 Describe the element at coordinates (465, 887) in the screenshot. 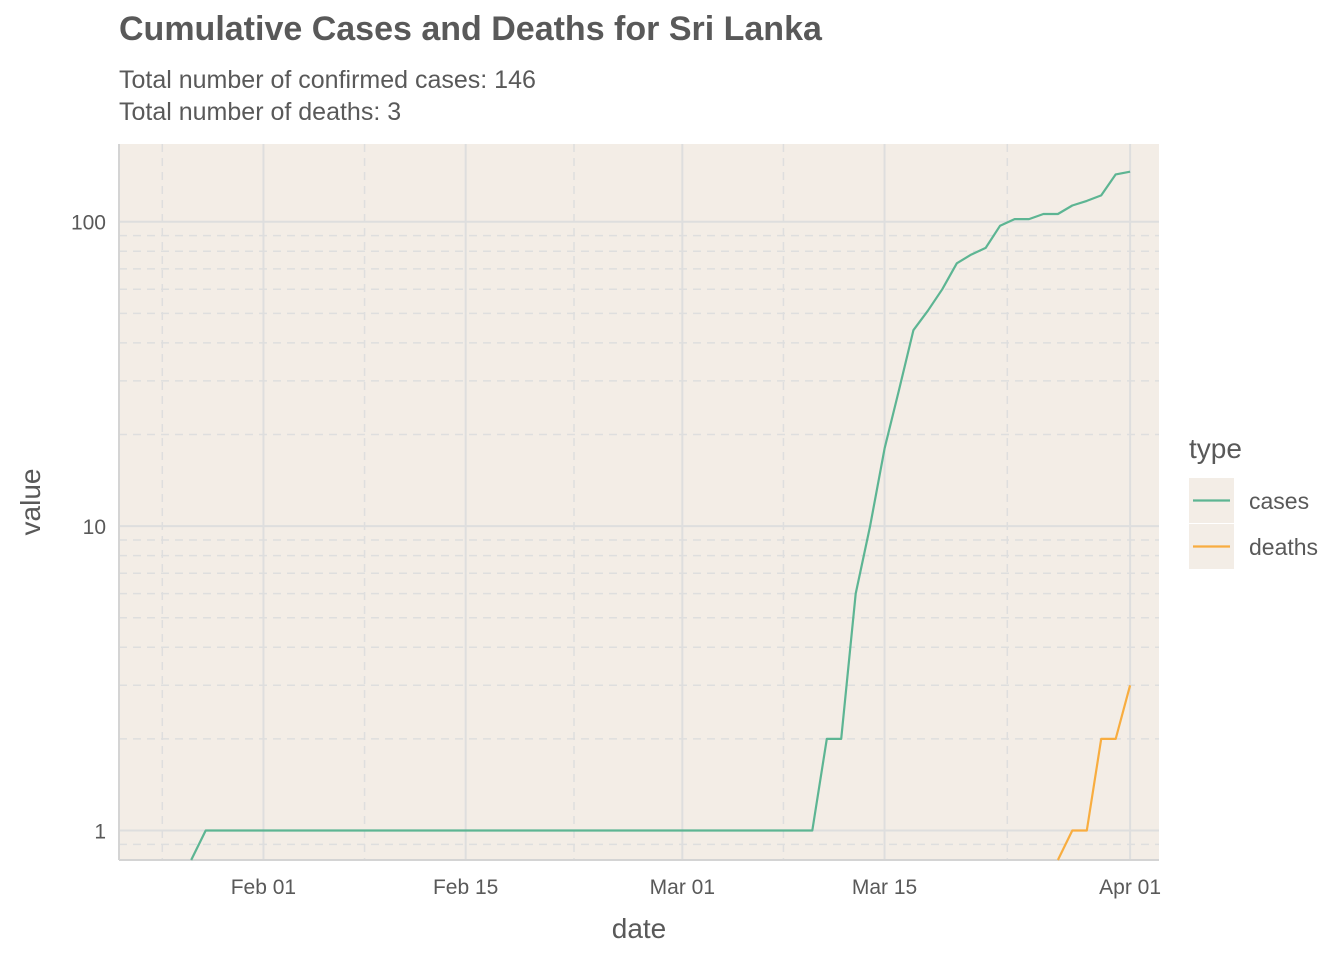

I see `x-tick-label: Feb 15` at that location.